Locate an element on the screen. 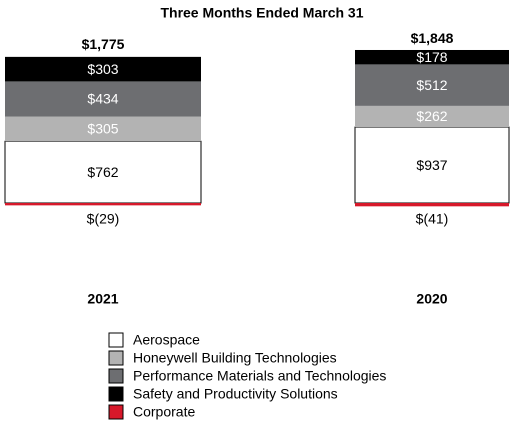 The width and height of the screenshot is (523, 423). total-label: $1,848 is located at coordinates (432, 38).